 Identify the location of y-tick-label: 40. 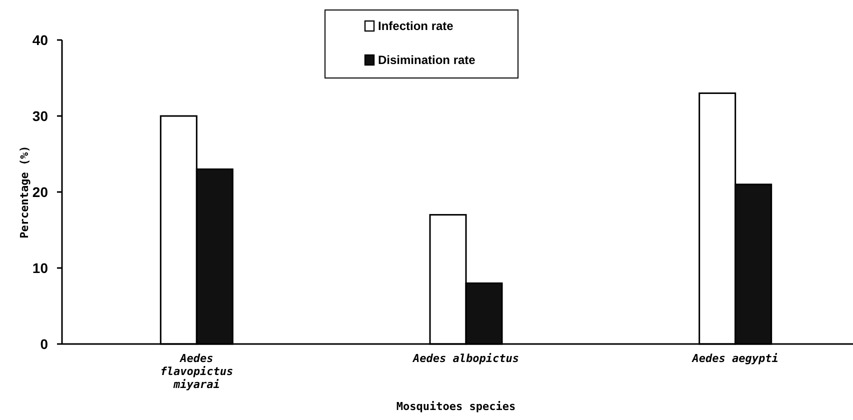
(40, 40).